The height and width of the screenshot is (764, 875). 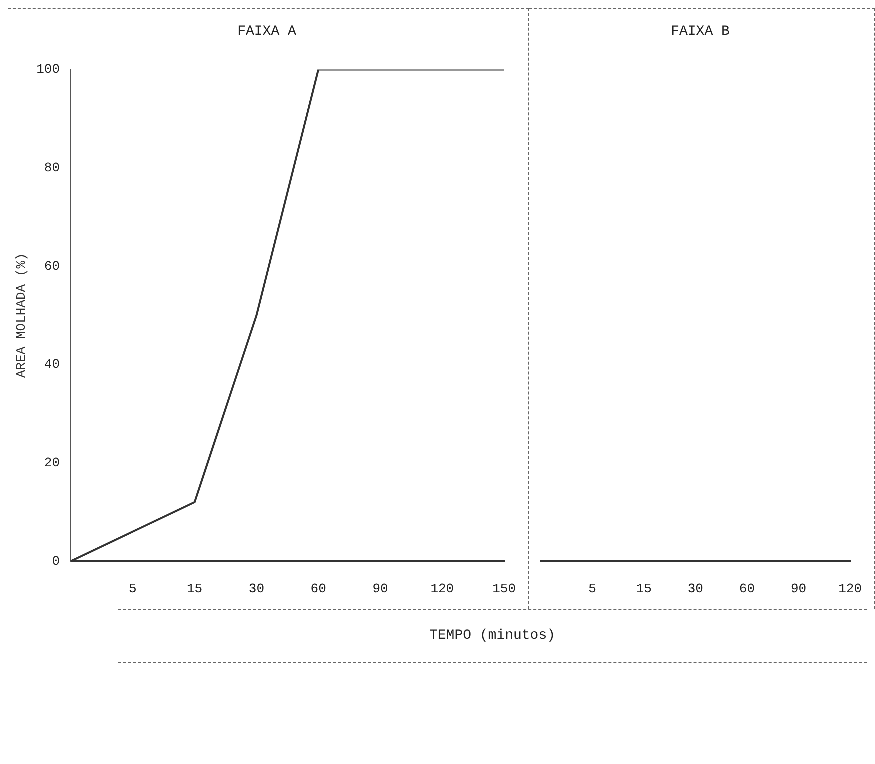 I want to click on y-tick-label: 80, so click(x=52, y=168).